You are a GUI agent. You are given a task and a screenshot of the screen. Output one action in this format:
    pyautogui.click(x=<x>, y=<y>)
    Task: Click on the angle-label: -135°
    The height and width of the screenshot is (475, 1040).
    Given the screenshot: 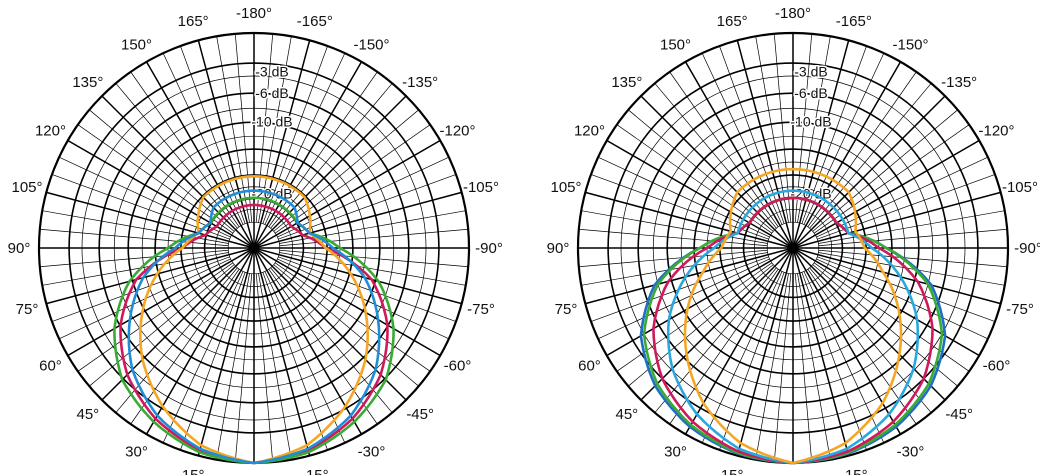 What is the action you would take?
    pyautogui.click(x=959, y=82)
    